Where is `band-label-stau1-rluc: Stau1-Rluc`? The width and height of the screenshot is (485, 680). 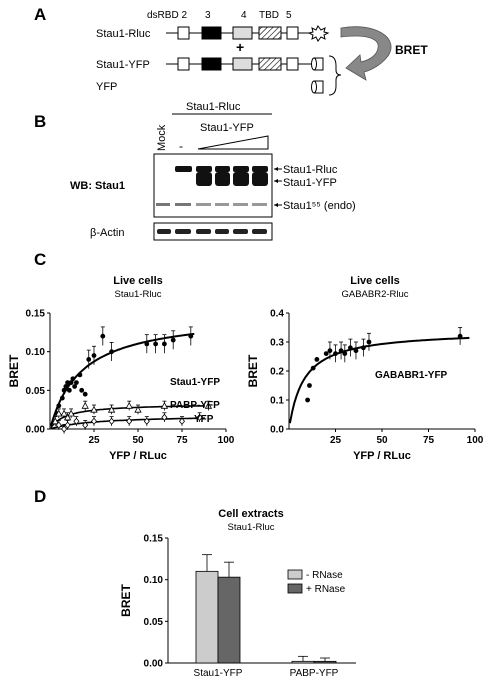
band-label-stau1-rluc: Stau1-Rluc is located at coordinates (310, 170).